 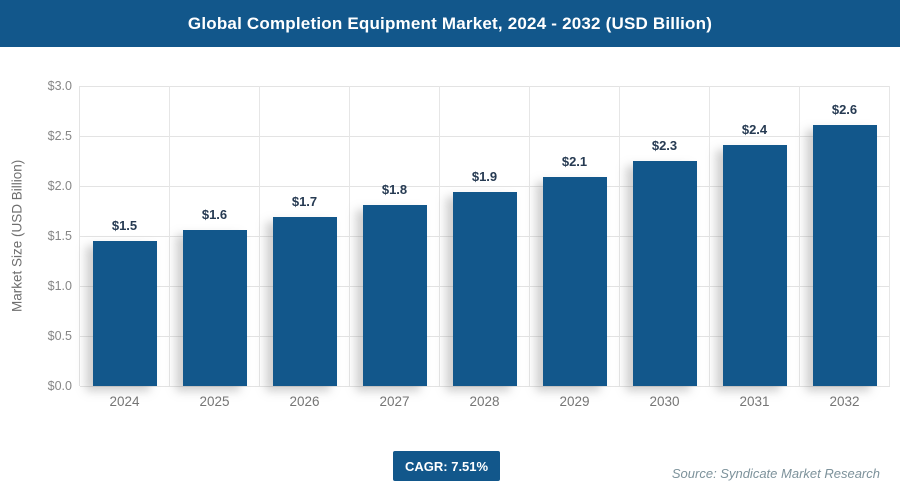 I want to click on bar-column: $2.6 2032, so click(x=845, y=247).